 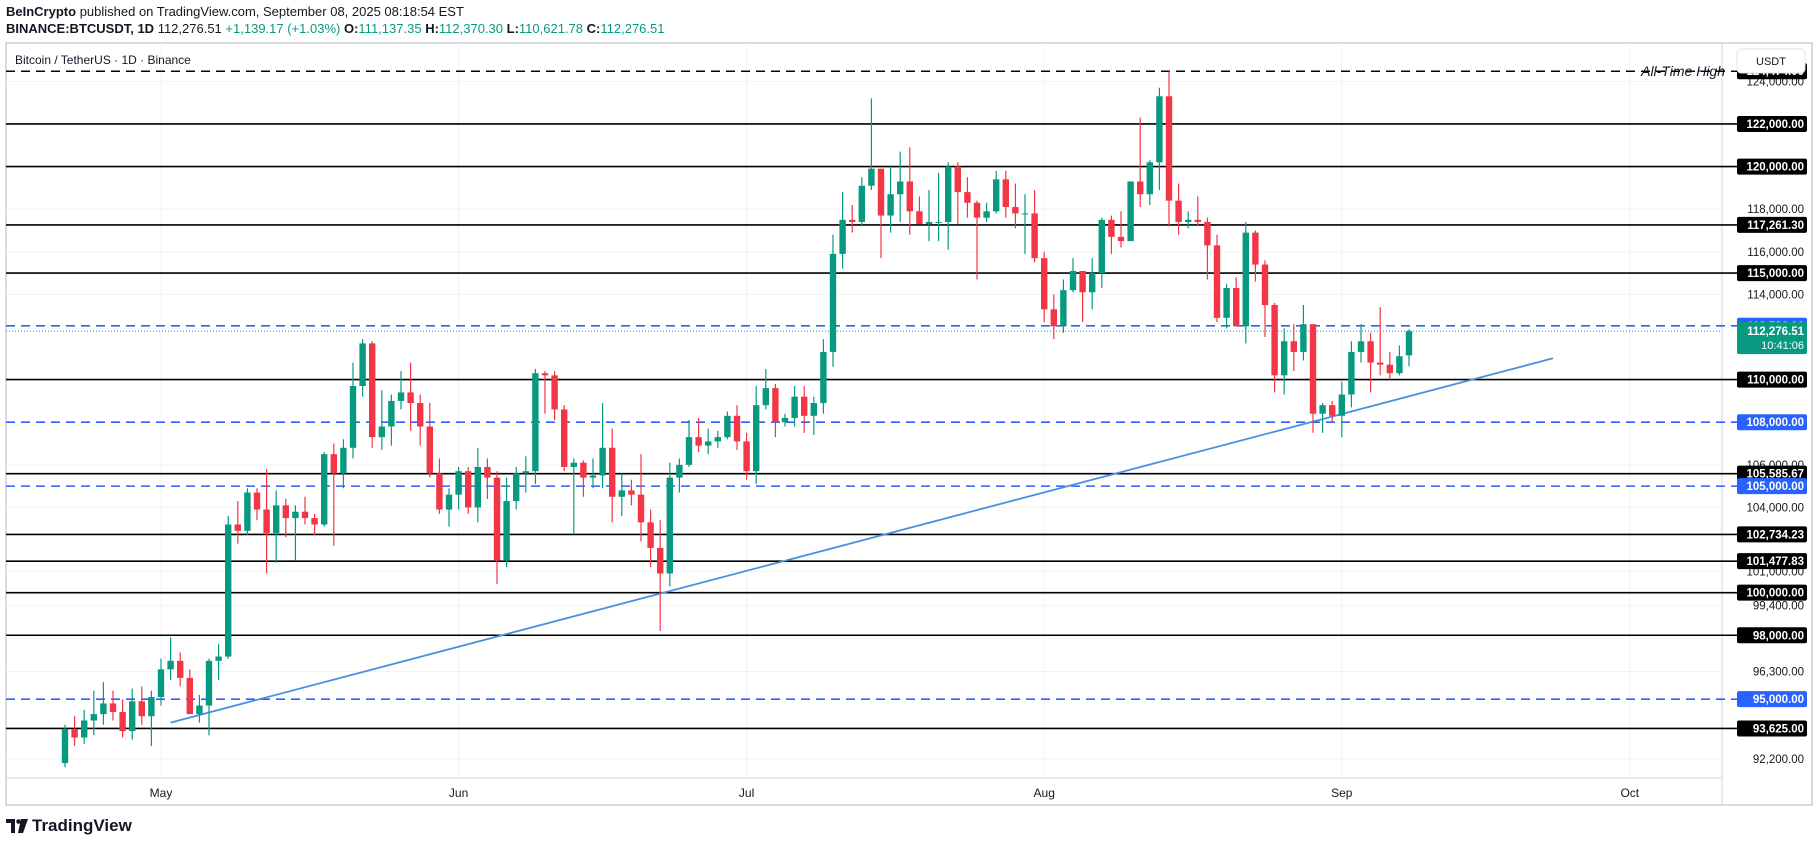 What do you see at coordinates (1771, 61) in the screenshot?
I see `currency-button` at bounding box center [1771, 61].